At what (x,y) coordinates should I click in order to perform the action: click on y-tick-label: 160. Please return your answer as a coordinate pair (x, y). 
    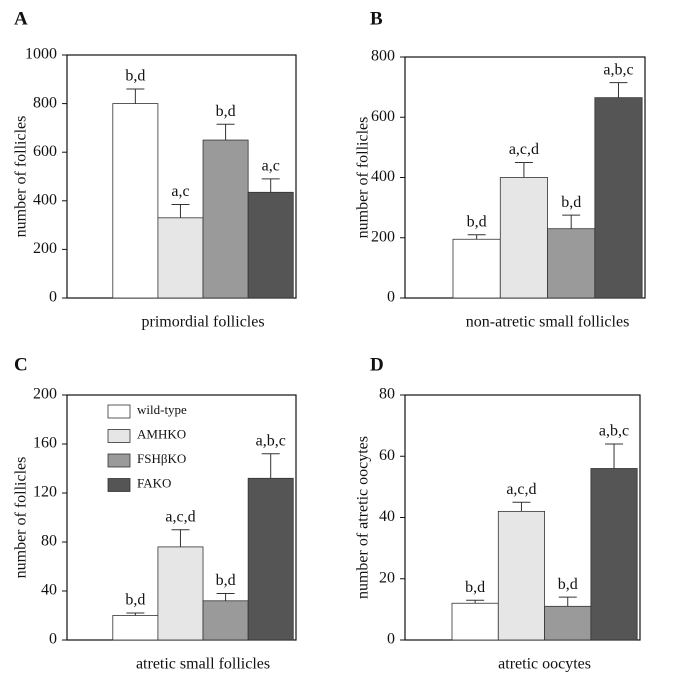
    Looking at the image, I should click on (45, 443).